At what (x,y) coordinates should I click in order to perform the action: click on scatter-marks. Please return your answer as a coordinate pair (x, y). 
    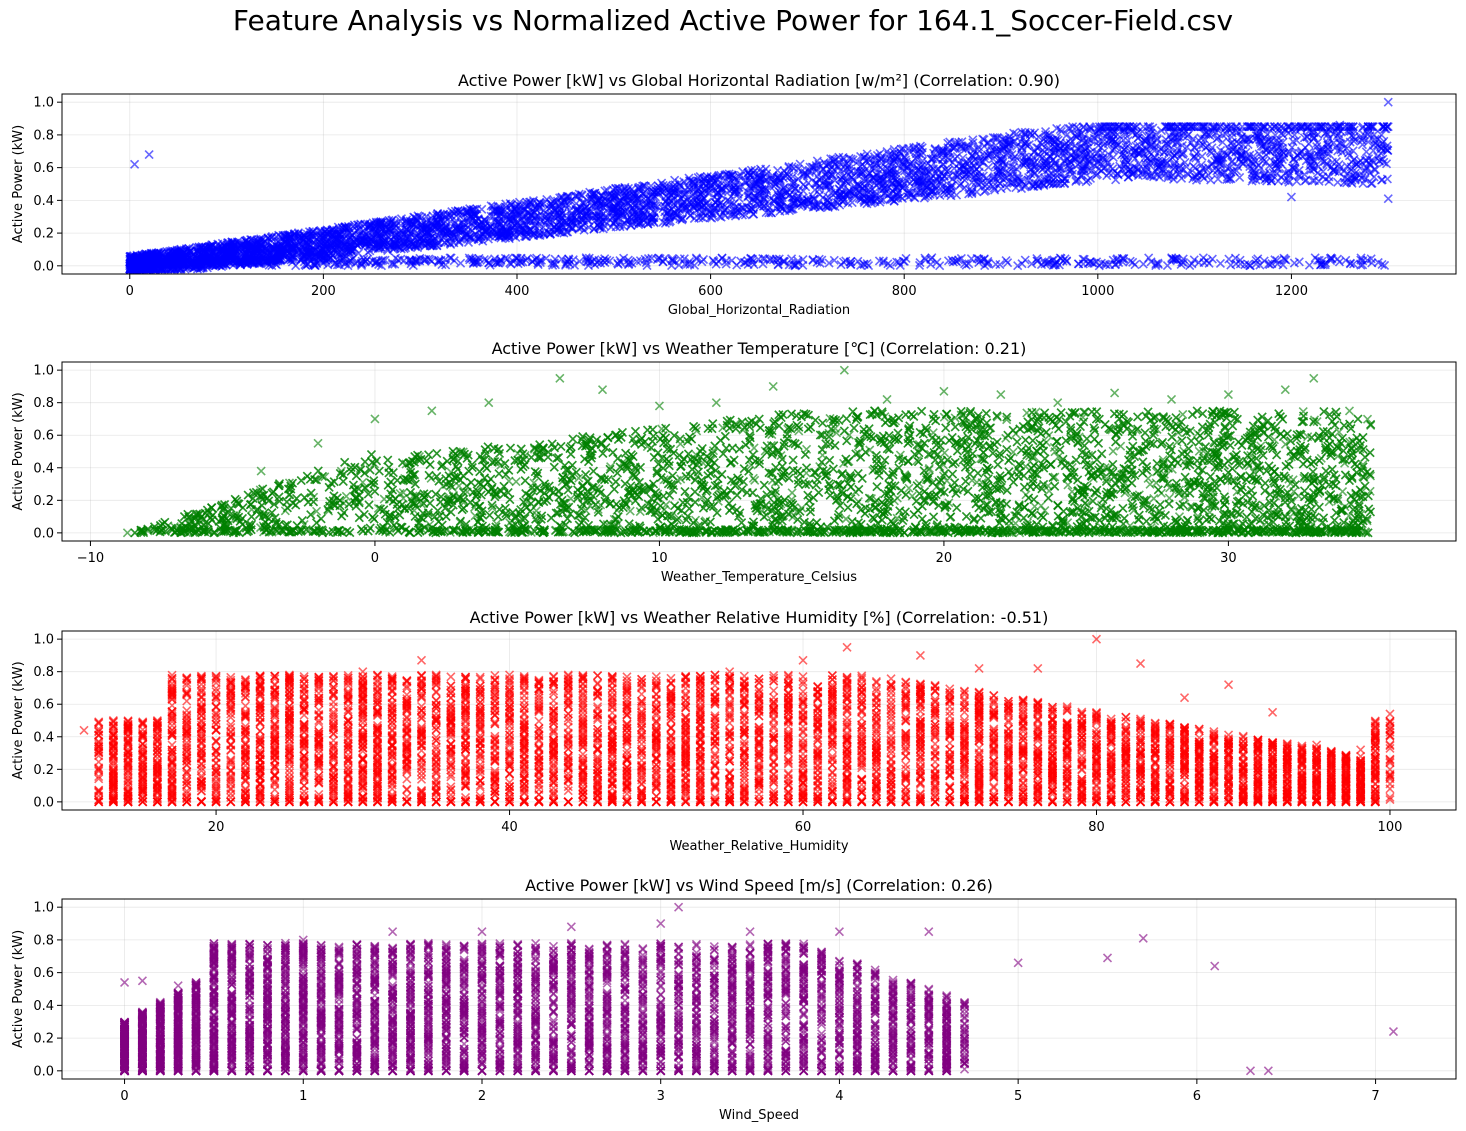
    Looking at the image, I should click on (759, 185).